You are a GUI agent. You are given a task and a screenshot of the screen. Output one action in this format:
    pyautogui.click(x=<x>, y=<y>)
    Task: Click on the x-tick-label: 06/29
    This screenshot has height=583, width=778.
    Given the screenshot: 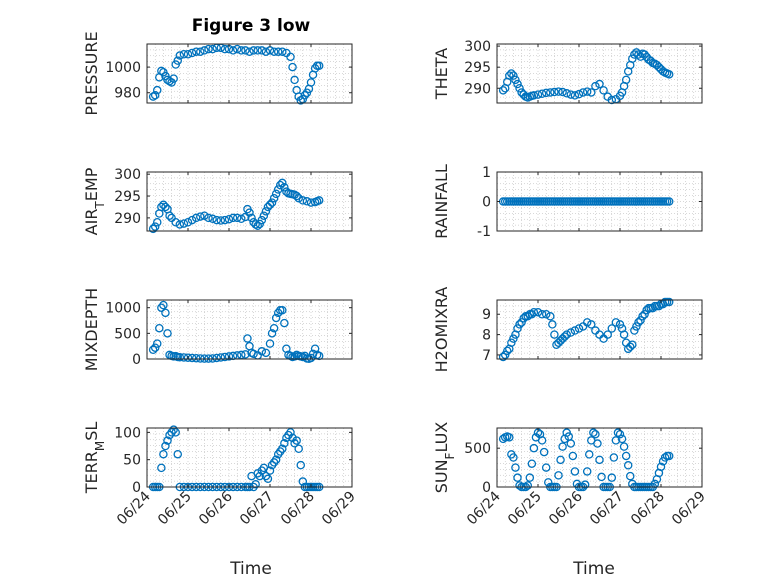 What is the action you would take?
    pyautogui.click(x=339, y=509)
    